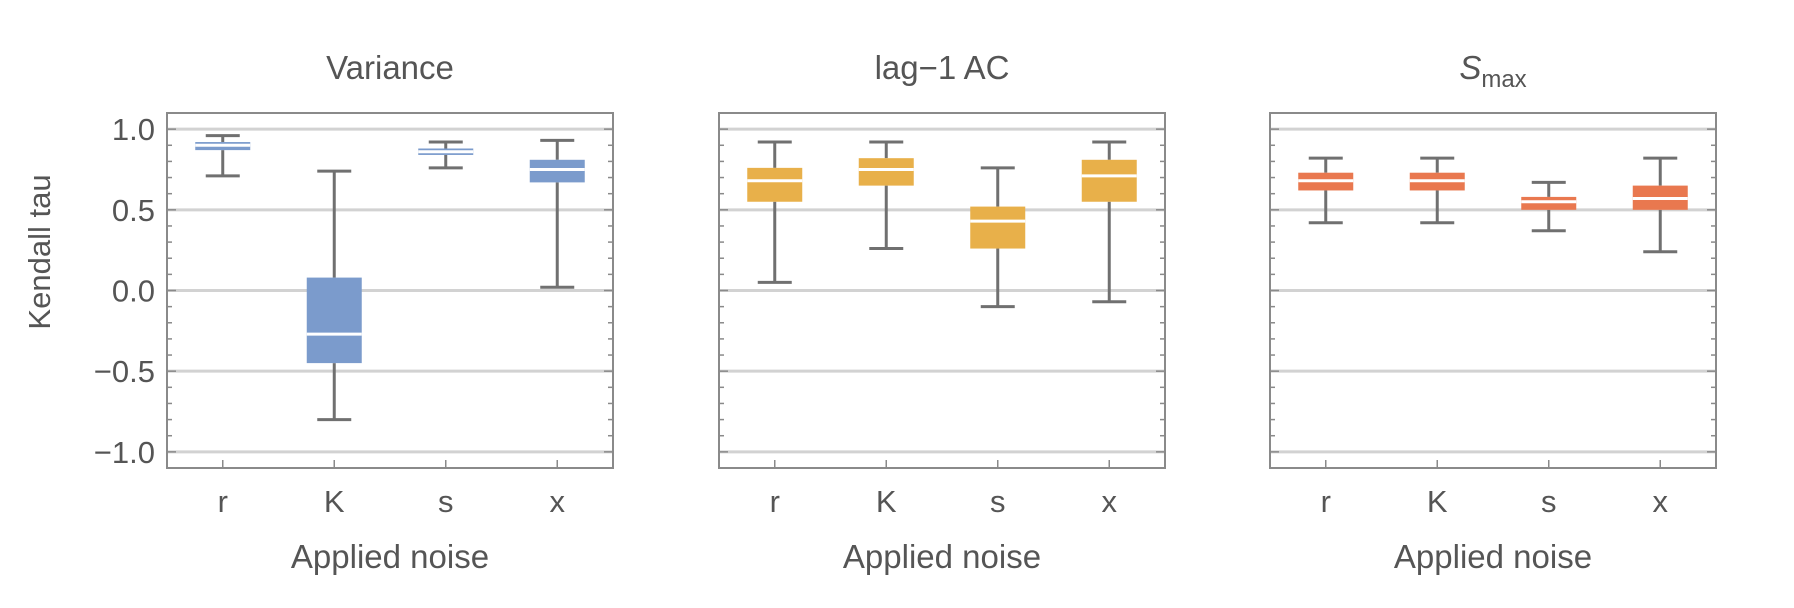 This screenshot has height=608, width=1794. What do you see at coordinates (133, 129) in the screenshot?
I see `y-tick-label: 1.0` at bounding box center [133, 129].